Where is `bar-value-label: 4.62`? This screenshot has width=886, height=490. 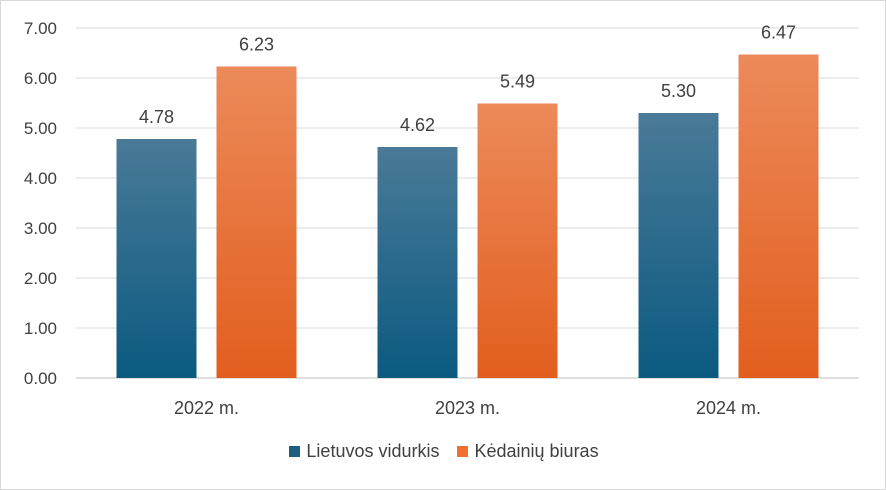
bar-value-label: 4.62 is located at coordinates (417, 125).